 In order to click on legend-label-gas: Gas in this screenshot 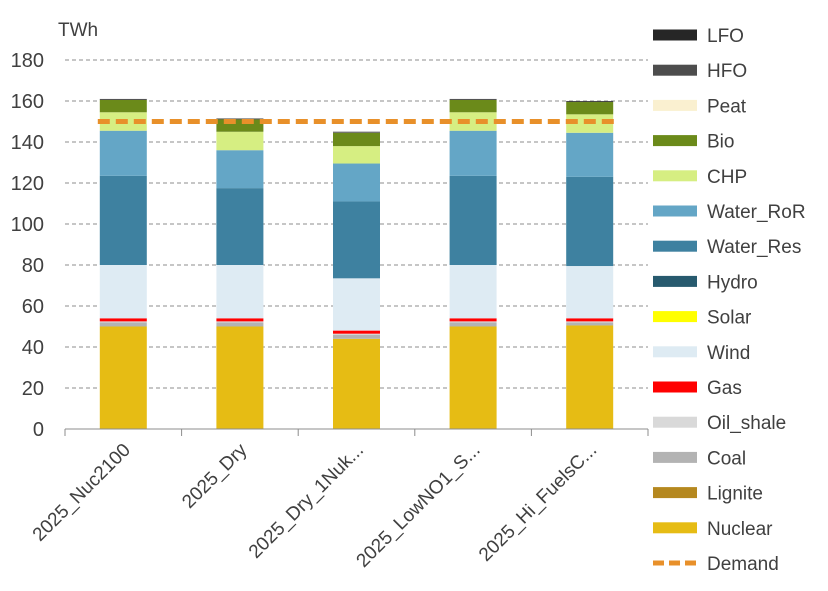, I will do `click(724, 388)`.